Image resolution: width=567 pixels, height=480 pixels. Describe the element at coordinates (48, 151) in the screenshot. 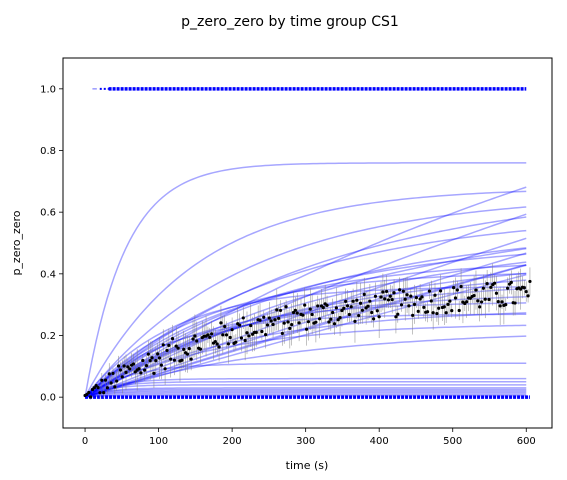

I see `y-tick-label: 0.8` at that location.